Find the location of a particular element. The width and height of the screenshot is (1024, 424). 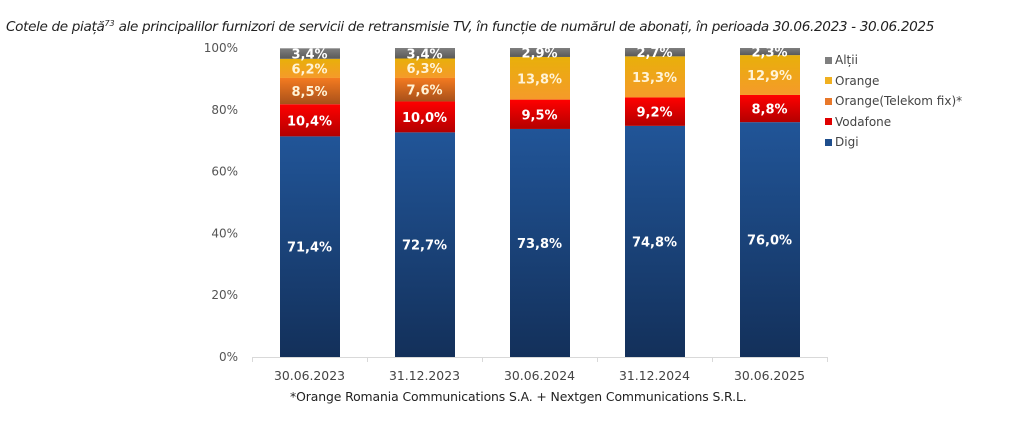

bar-stack: 73,8% 9,5% 13,8% 2,9% is located at coordinates (540, 201).